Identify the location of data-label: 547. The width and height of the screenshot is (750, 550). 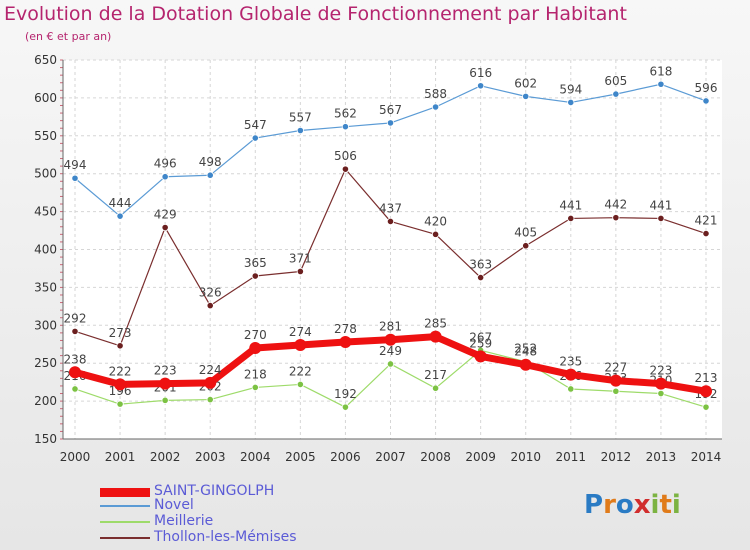
(255, 125).